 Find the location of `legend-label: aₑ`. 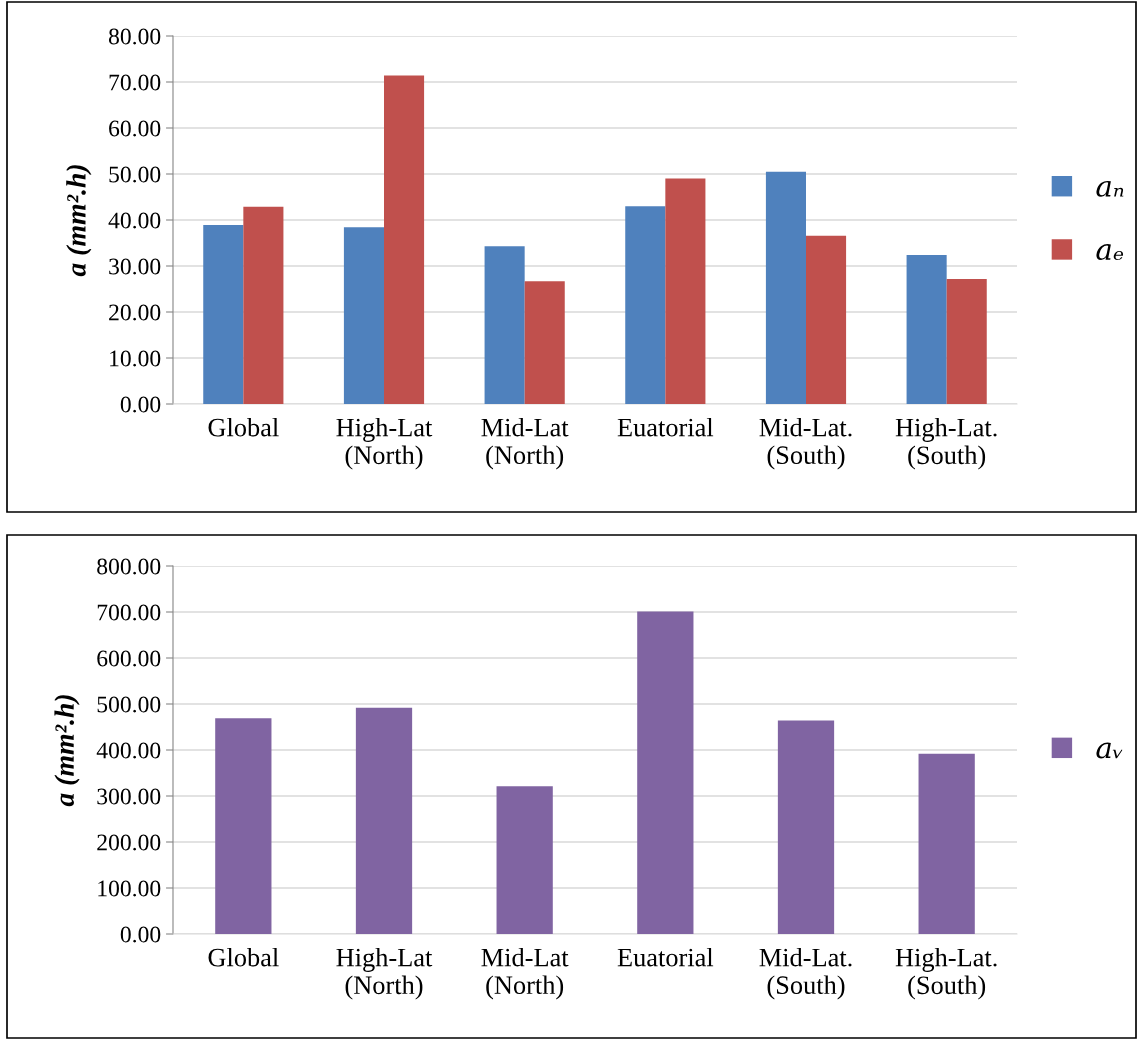

legend-label: aₑ is located at coordinates (1110, 252).